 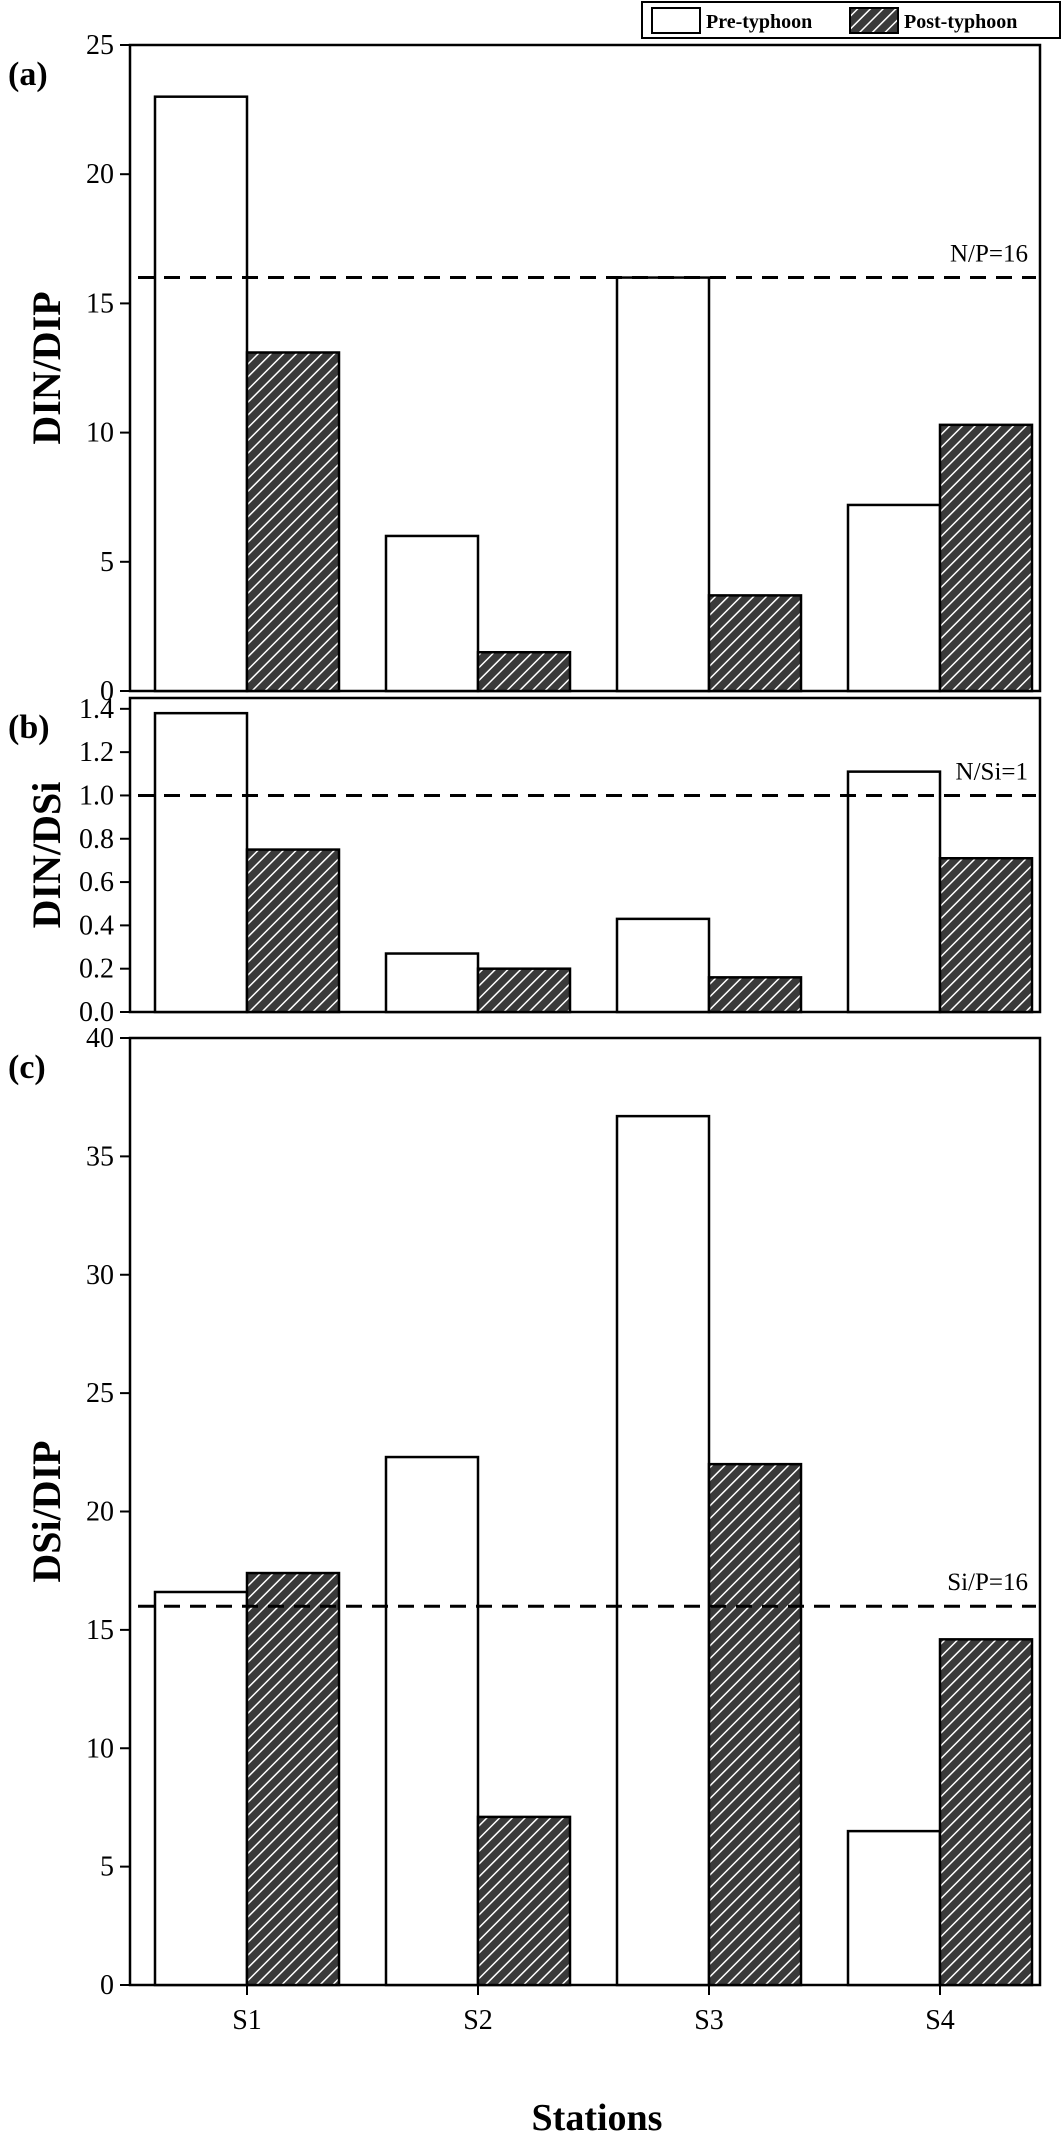 I want to click on reference-label: N/Si=1, so click(x=992, y=771).